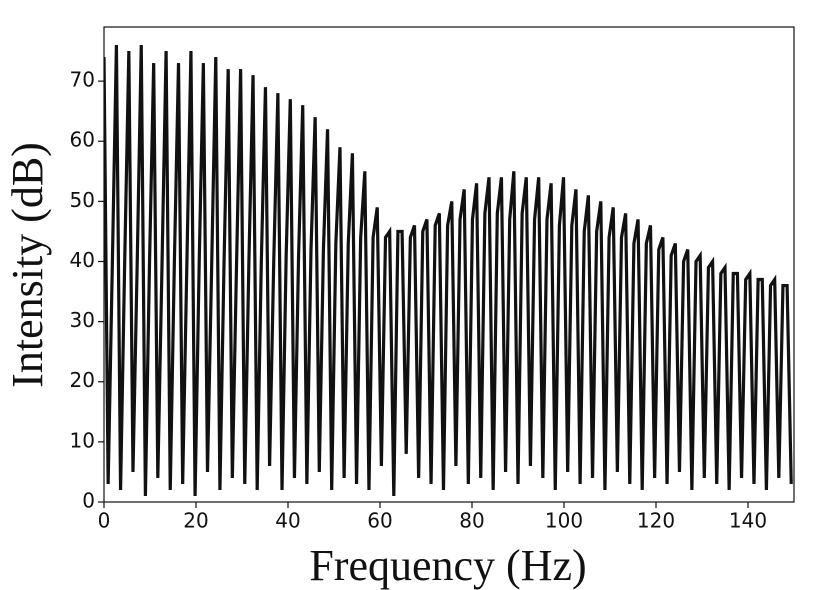  I want to click on y-tick-label: 40, so click(82, 260).